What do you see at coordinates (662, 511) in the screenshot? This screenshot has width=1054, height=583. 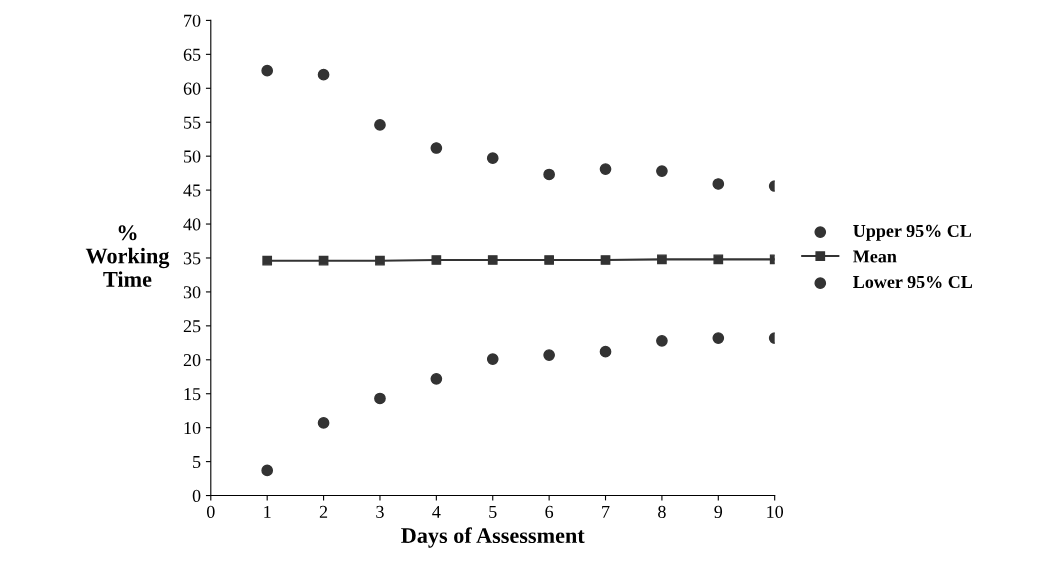 I see `x-tick-label: 8` at bounding box center [662, 511].